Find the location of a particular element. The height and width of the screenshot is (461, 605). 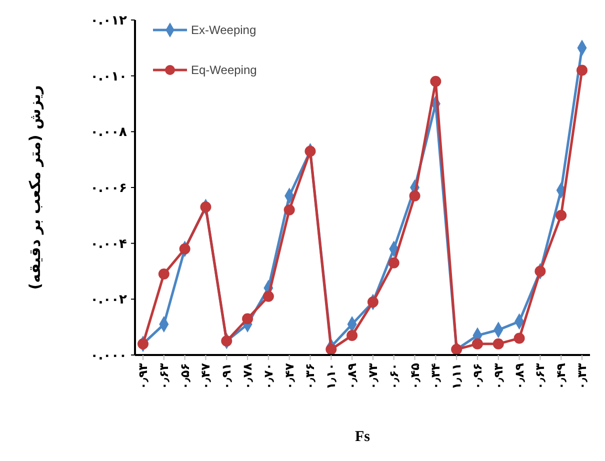

x-tick-label: ۰٫۳۳ is located at coordinates (582, 376).